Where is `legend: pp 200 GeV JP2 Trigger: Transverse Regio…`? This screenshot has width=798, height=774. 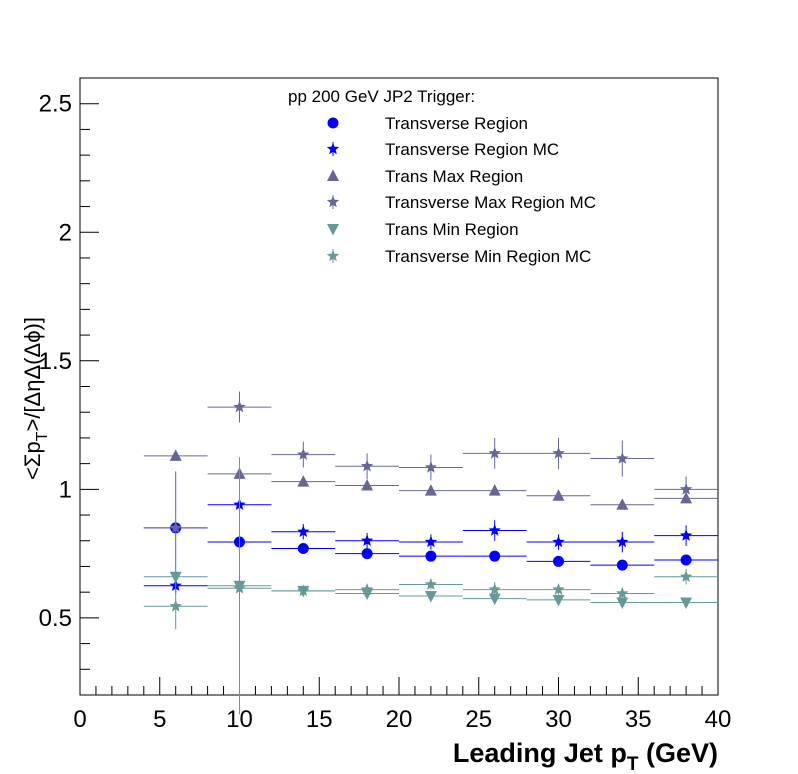
legend: pp 200 GeV JP2 Trigger: Transverse Regio… is located at coordinates (442, 176).